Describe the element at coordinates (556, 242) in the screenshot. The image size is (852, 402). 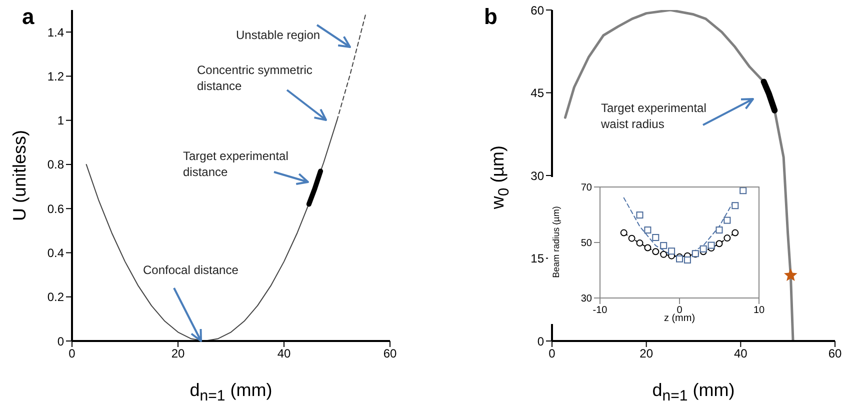
I see `y-axis-title: Beam radius (µm)` at that location.